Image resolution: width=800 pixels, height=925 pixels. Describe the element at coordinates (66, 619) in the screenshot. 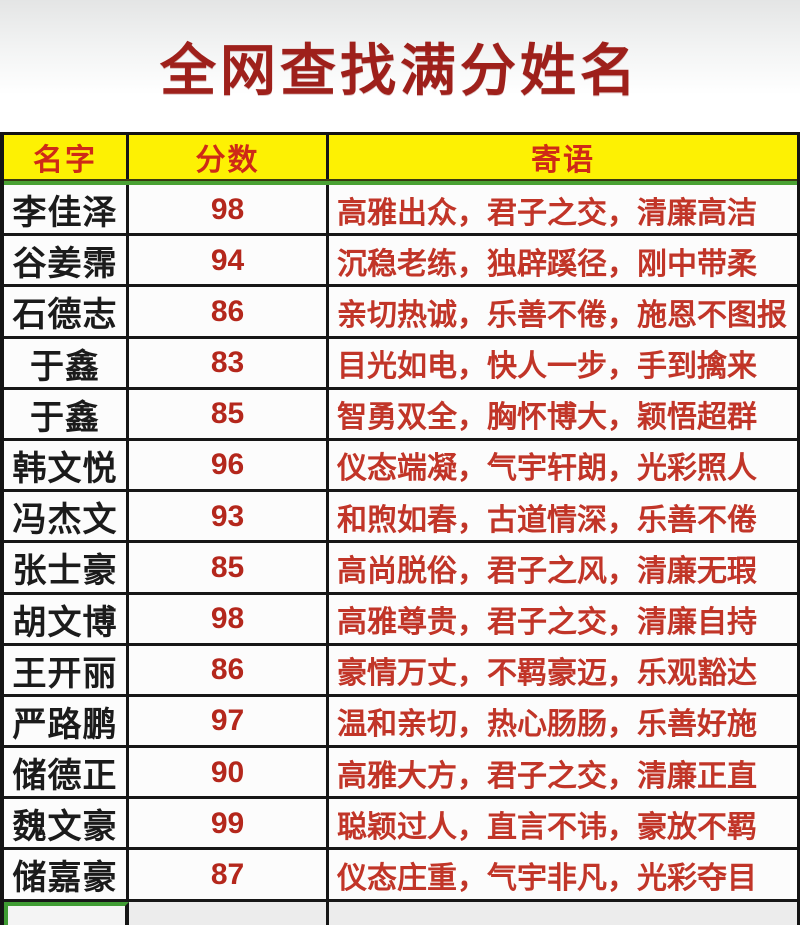

I see `name-cell: 胡文博` at that location.